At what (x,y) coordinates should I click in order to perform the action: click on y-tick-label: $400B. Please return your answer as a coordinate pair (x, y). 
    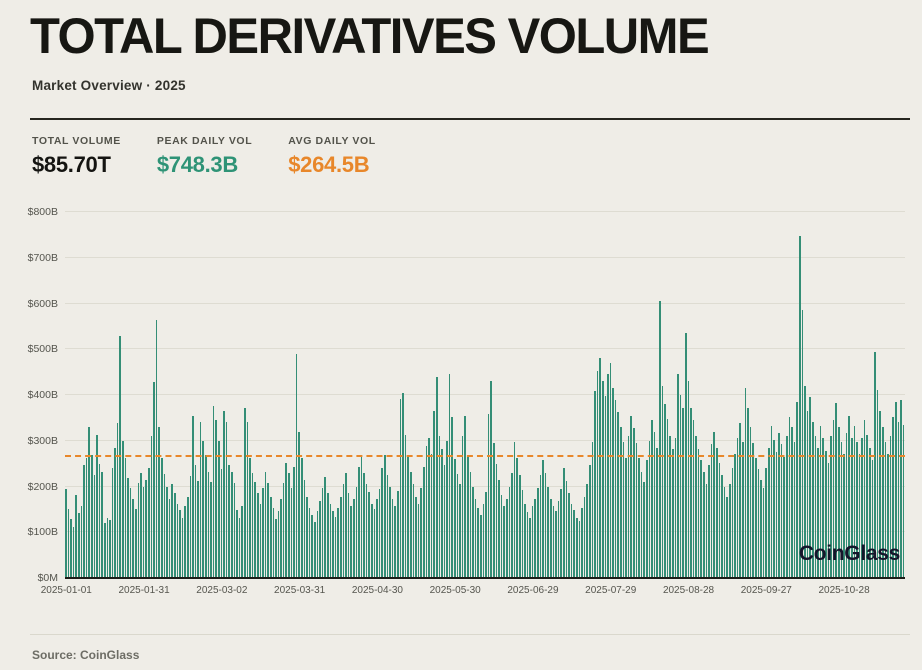
    Looking at the image, I should click on (42, 395).